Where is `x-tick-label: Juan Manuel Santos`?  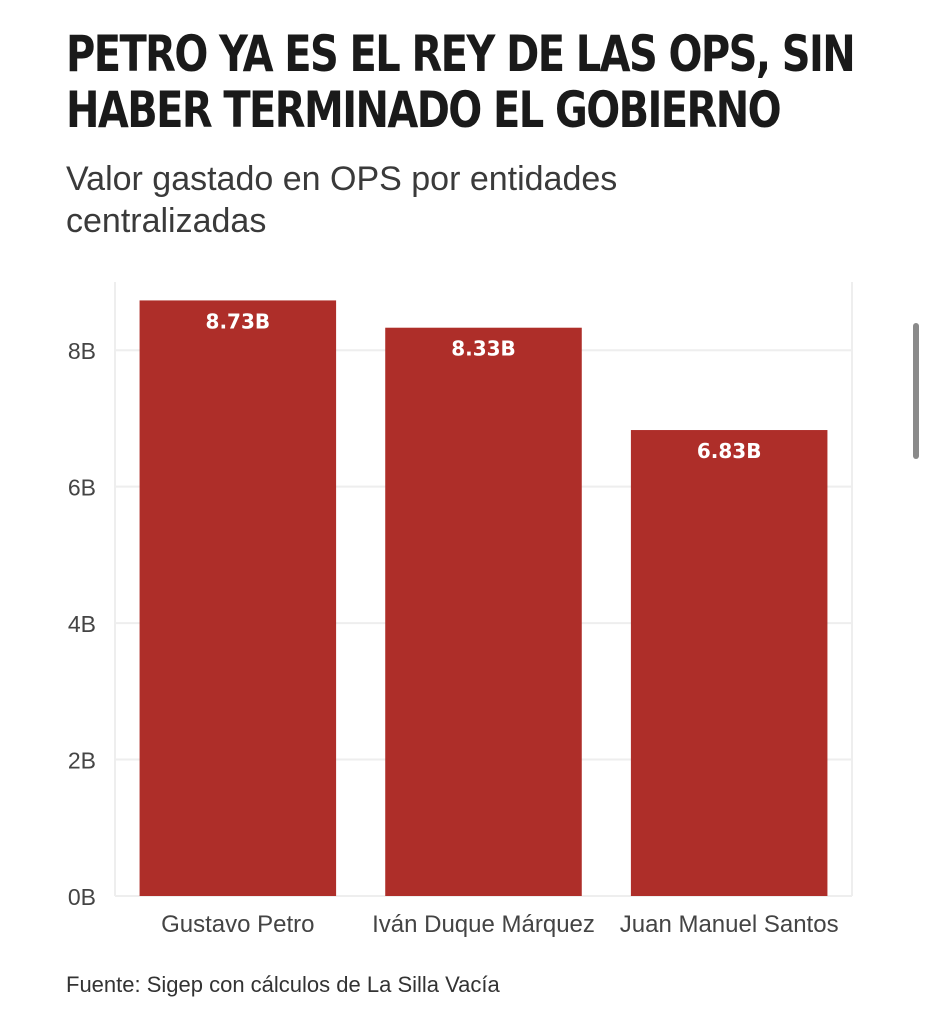 x-tick-label: Juan Manuel Santos is located at coordinates (729, 924).